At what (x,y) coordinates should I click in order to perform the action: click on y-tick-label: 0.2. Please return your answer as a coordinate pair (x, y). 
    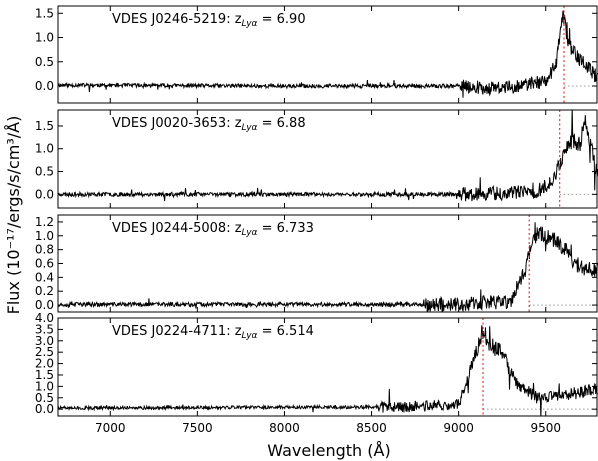
    Looking at the image, I should click on (44, 291).